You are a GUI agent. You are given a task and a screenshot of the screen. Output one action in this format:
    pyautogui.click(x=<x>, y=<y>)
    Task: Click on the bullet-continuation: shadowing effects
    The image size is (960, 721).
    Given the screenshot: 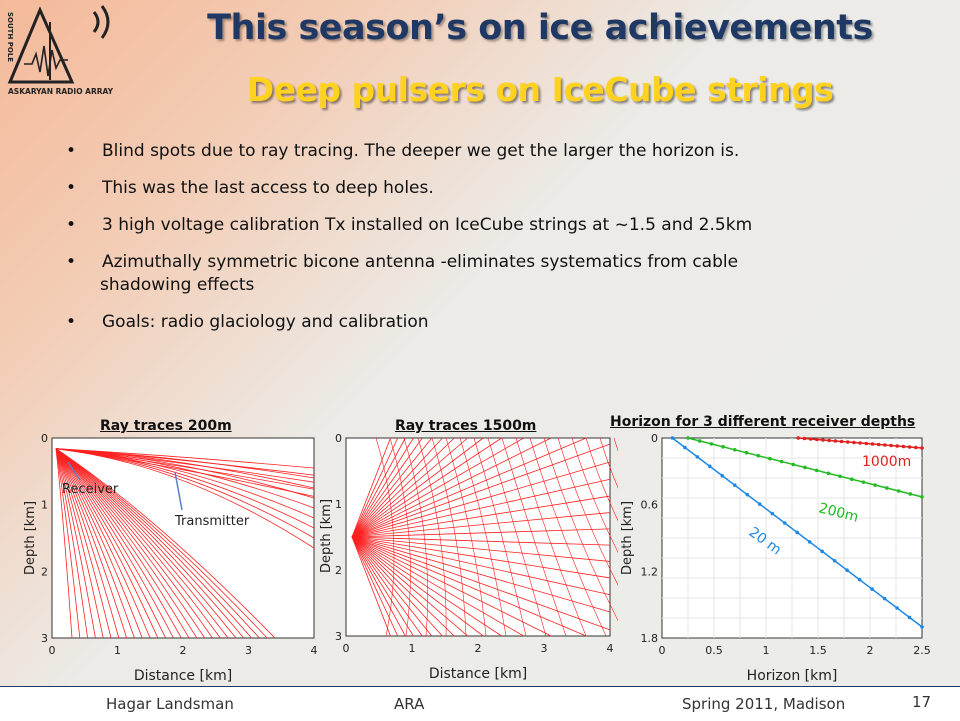 What is the action you would take?
    pyautogui.click(x=500, y=285)
    